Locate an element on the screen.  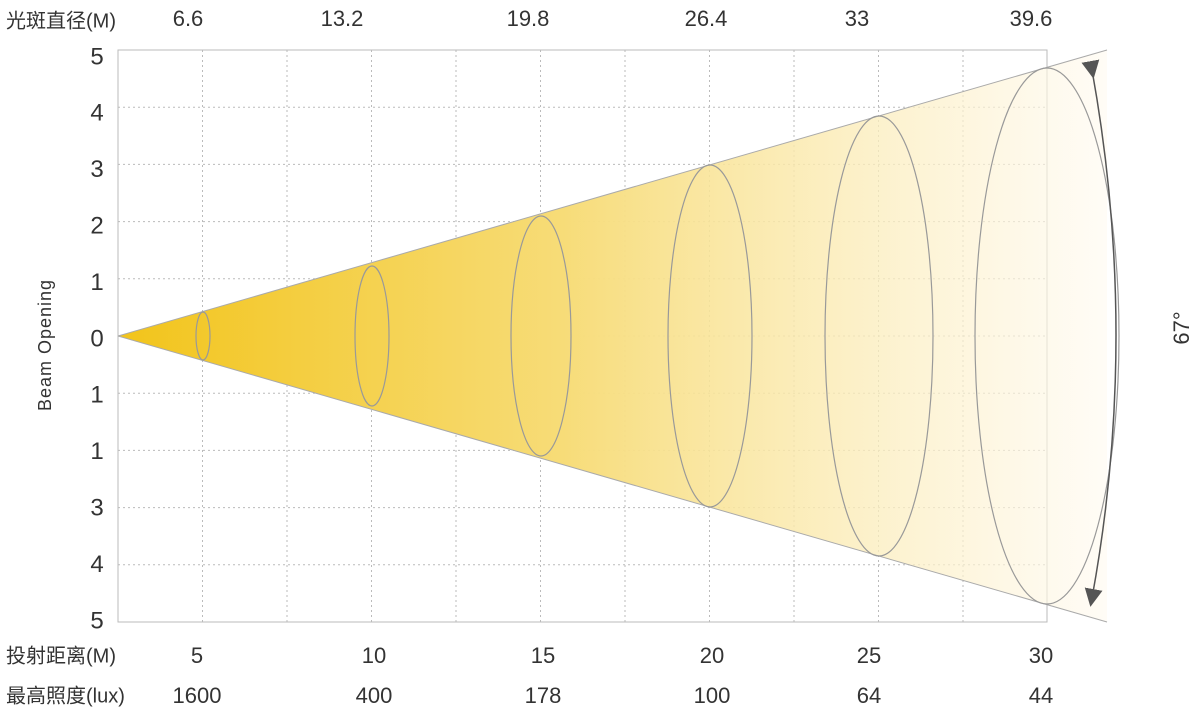
angle-arc is located at coordinates (1099, 333).